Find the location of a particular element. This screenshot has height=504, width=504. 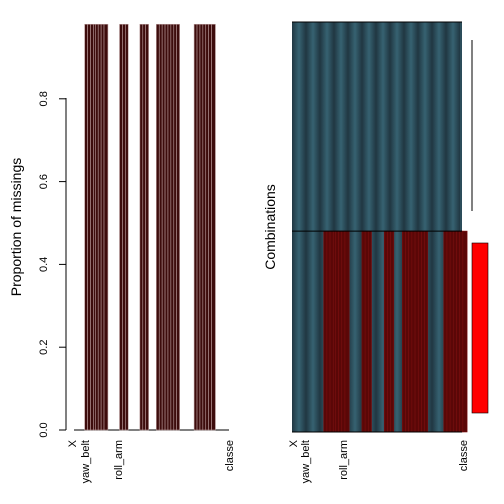

y-tick-label: 0.8 is located at coordinates (44, 98).